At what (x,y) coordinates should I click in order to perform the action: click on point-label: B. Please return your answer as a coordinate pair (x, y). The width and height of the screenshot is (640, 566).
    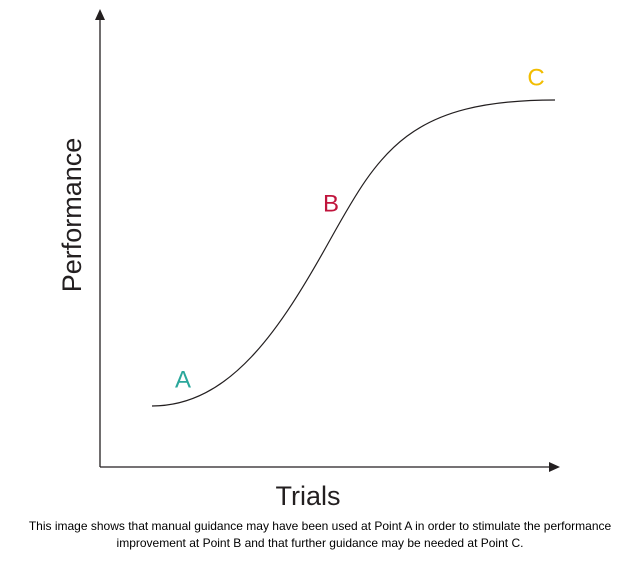
    Looking at the image, I should click on (331, 203).